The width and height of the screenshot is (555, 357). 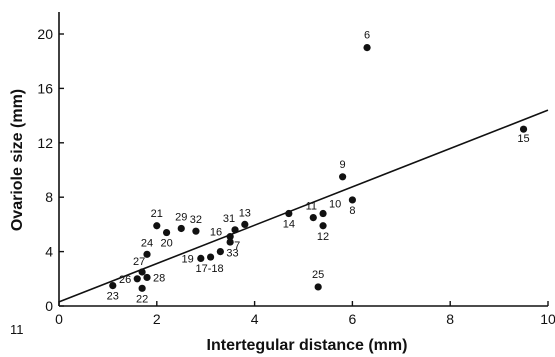 I want to click on x-tick-label: 0, so click(x=59, y=319).